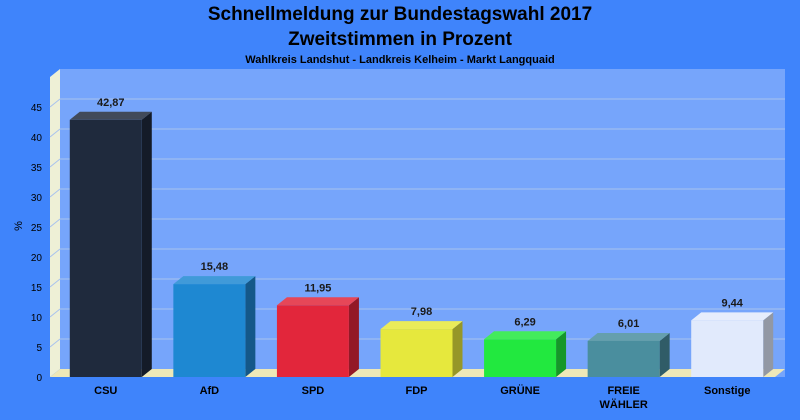 The height and width of the screenshot is (420, 800). I want to click on y-tick-label: 35, so click(37, 168).